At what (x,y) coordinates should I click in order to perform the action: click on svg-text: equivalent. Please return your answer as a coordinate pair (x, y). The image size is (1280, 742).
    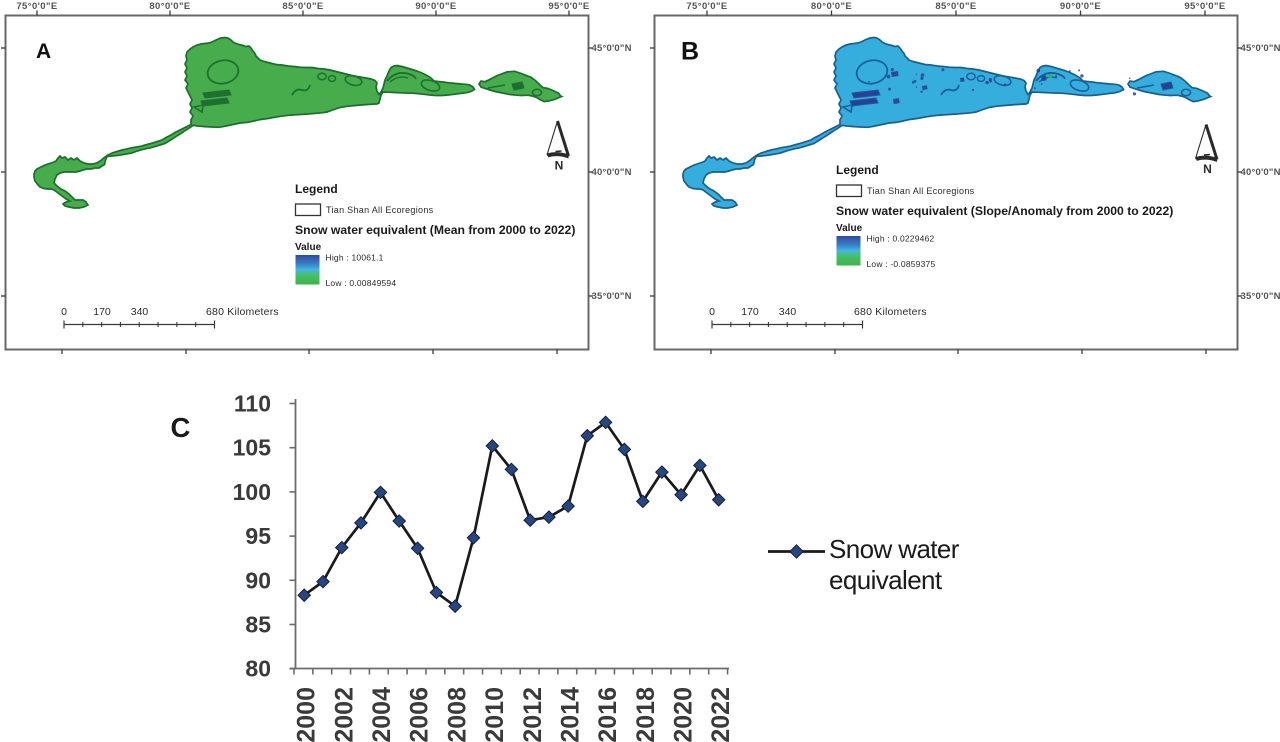
    Looking at the image, I should click on (886, 580).